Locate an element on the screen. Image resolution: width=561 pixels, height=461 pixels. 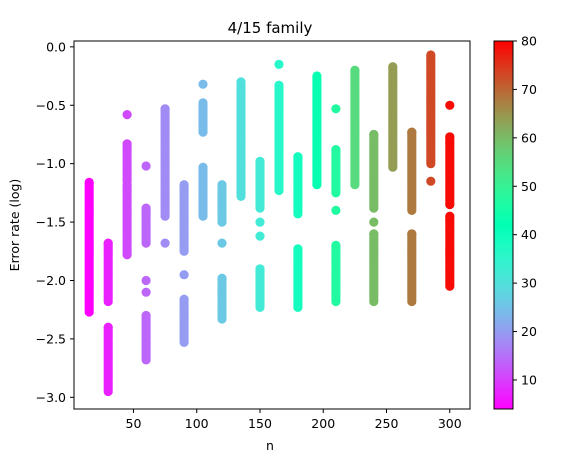
x-tick-label: 250 is located at coordinates (387, 423).